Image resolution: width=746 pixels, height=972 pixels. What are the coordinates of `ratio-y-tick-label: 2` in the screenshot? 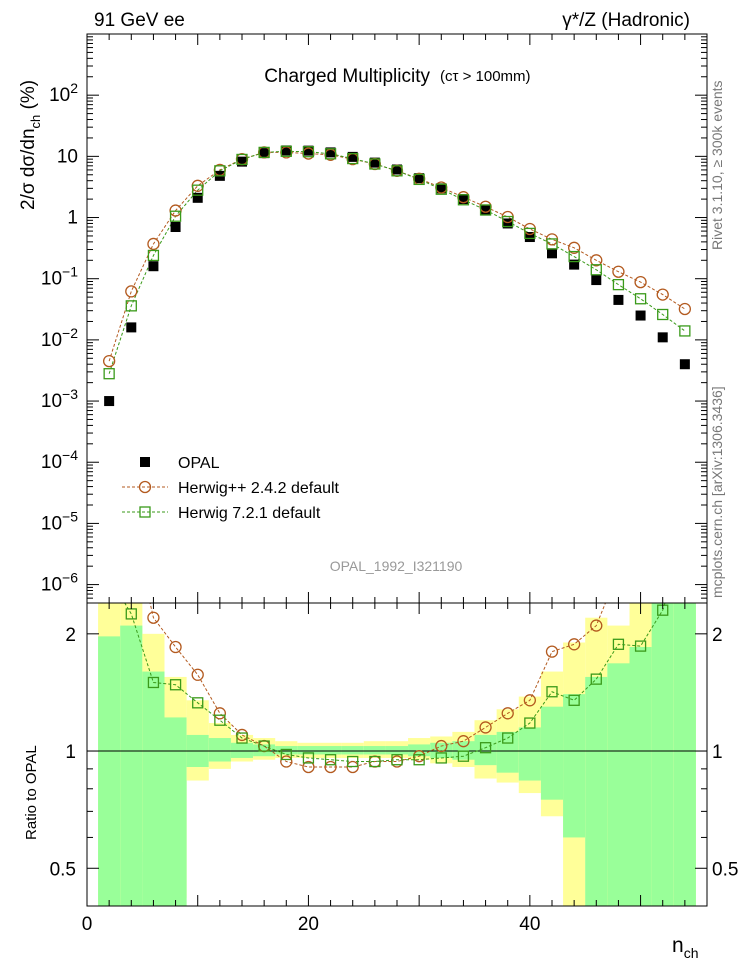 It's located at (70, 635).